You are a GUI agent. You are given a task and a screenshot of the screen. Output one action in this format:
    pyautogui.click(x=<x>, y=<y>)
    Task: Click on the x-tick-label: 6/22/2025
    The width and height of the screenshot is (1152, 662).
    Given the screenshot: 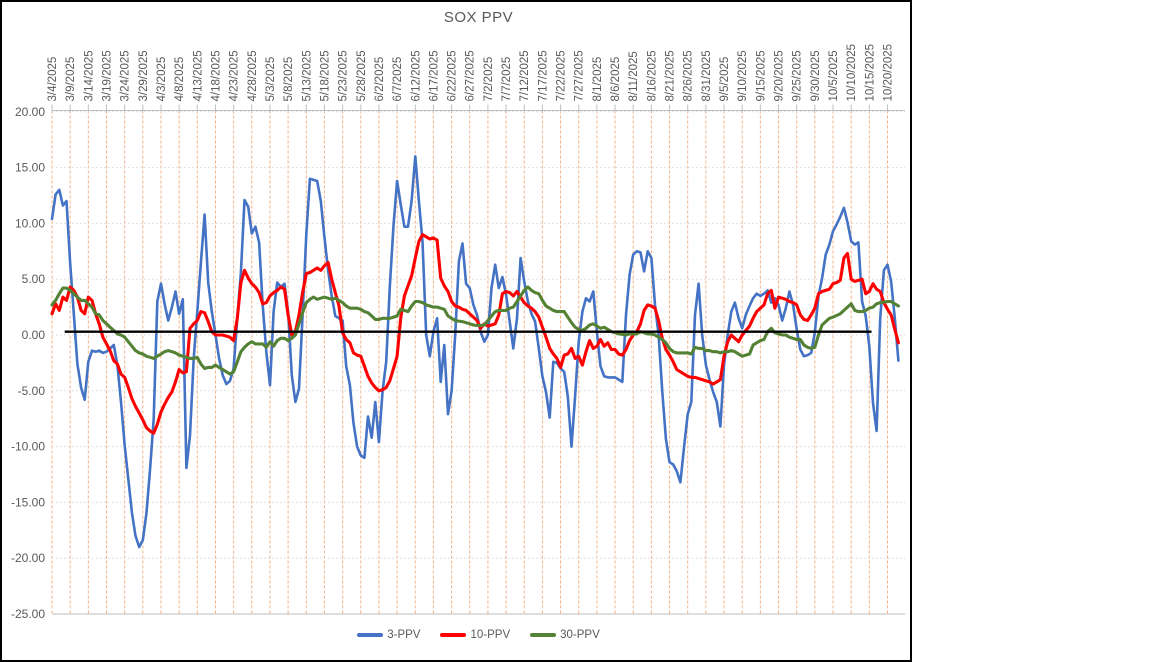 What is the action you would take?
    pyautogui.click(x=453, y=75)
    